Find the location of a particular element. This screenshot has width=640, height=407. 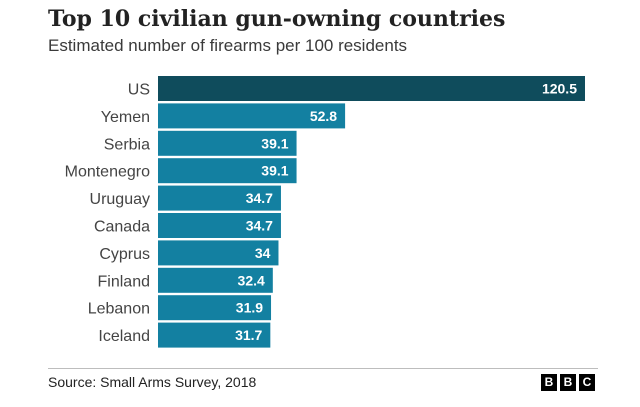

bbc-logo: B B C is located at coordinates (568, 382).